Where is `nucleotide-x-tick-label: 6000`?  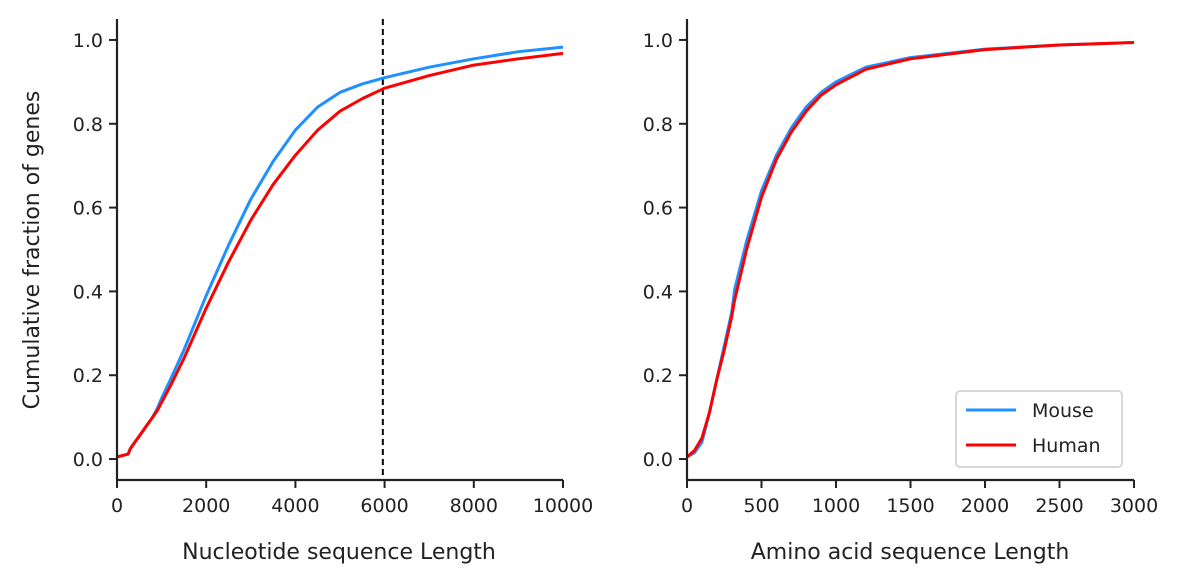
nucleotide-x-tick-label: 6000 is located at coordinates (384, 506).